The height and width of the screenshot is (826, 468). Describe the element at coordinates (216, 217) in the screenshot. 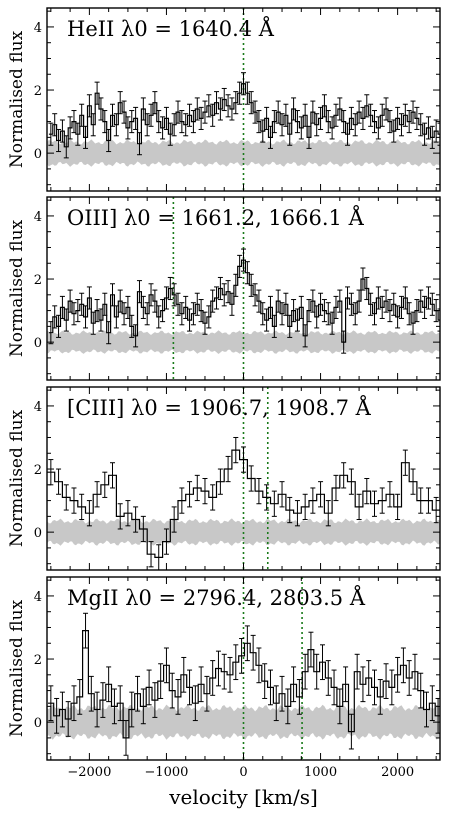

I see `panel-title: OIII] λ0 = 1661.2, 1666.1 Å` at that location.